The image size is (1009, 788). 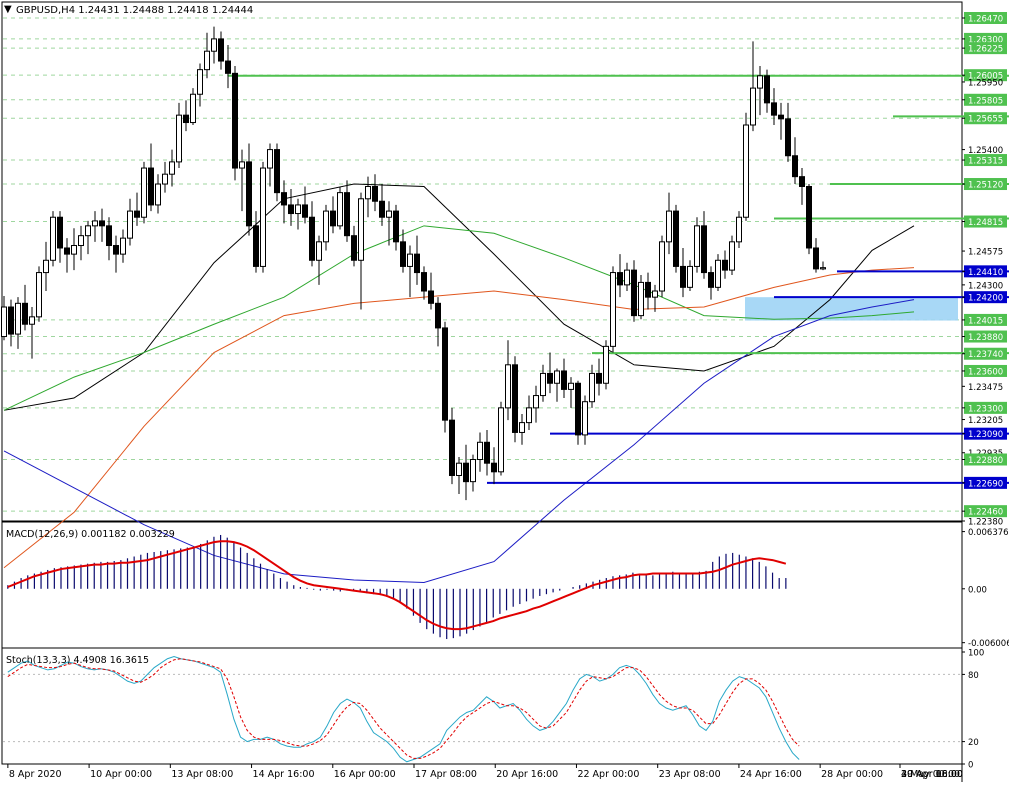 I want to click on macd-tick-label: 0.00, so click(x=977, y=590).